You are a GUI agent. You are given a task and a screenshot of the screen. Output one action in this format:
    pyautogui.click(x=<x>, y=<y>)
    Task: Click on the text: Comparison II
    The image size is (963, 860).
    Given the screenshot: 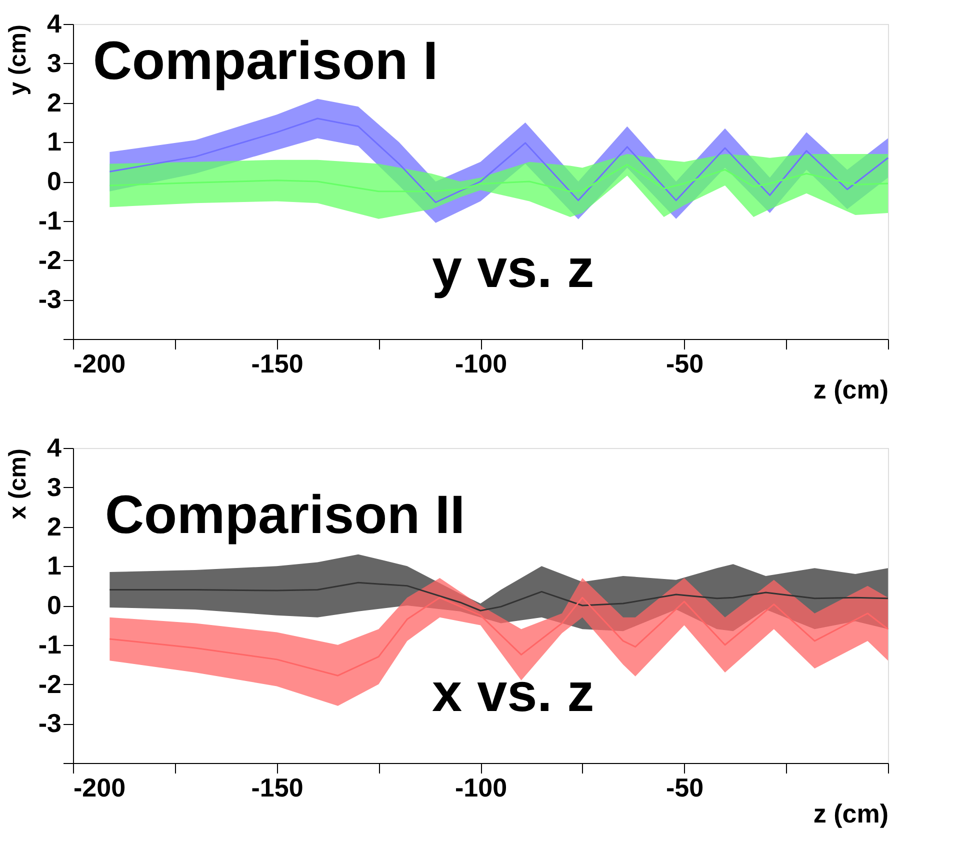 What is the action you would take?
    pyautogui.click(x=285, y=515)
    